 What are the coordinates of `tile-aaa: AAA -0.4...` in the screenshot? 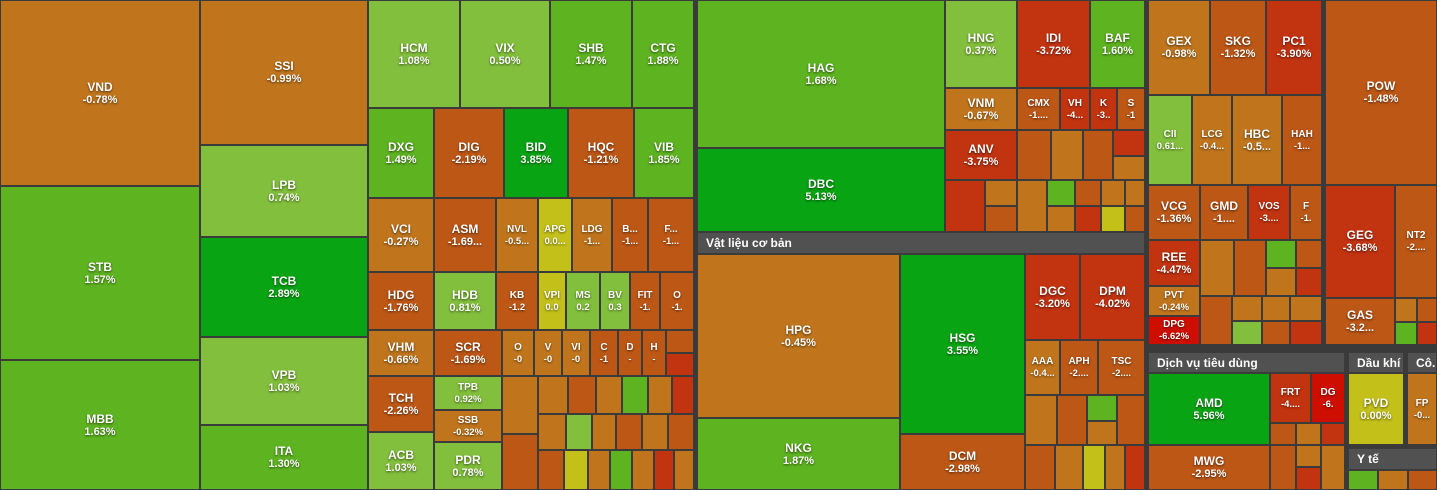 It's located at (1042, 367).